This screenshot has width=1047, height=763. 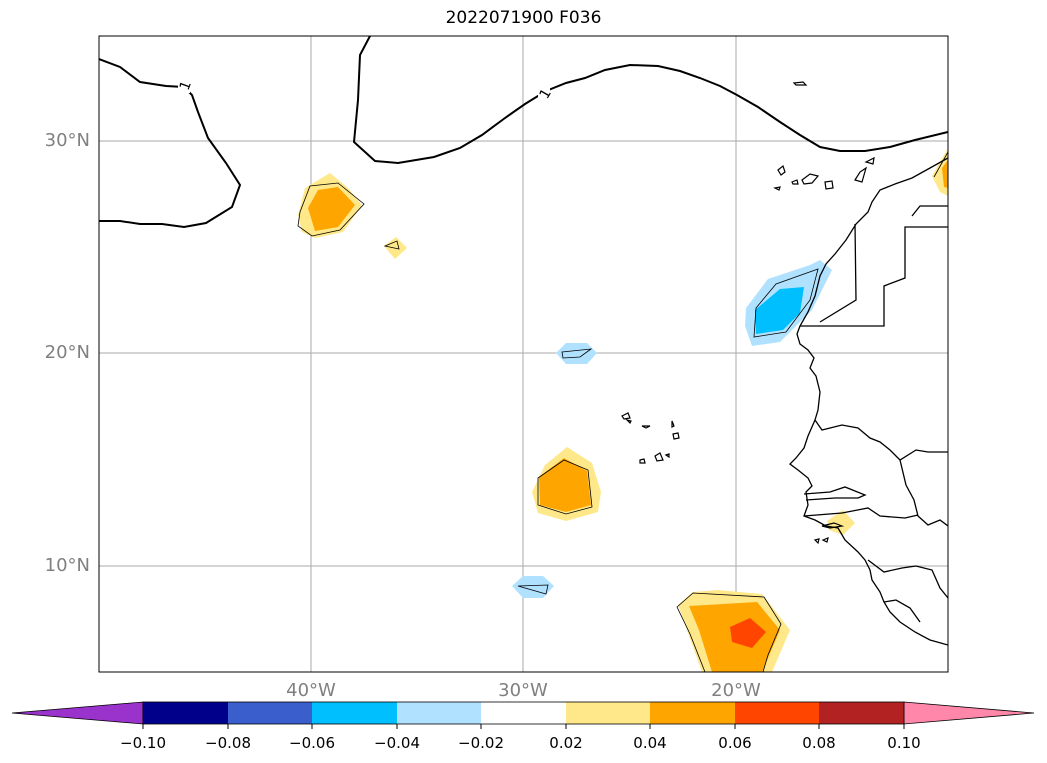 I want to click on colorbar-tick-label: 0.04, so click(x=650, y=743).